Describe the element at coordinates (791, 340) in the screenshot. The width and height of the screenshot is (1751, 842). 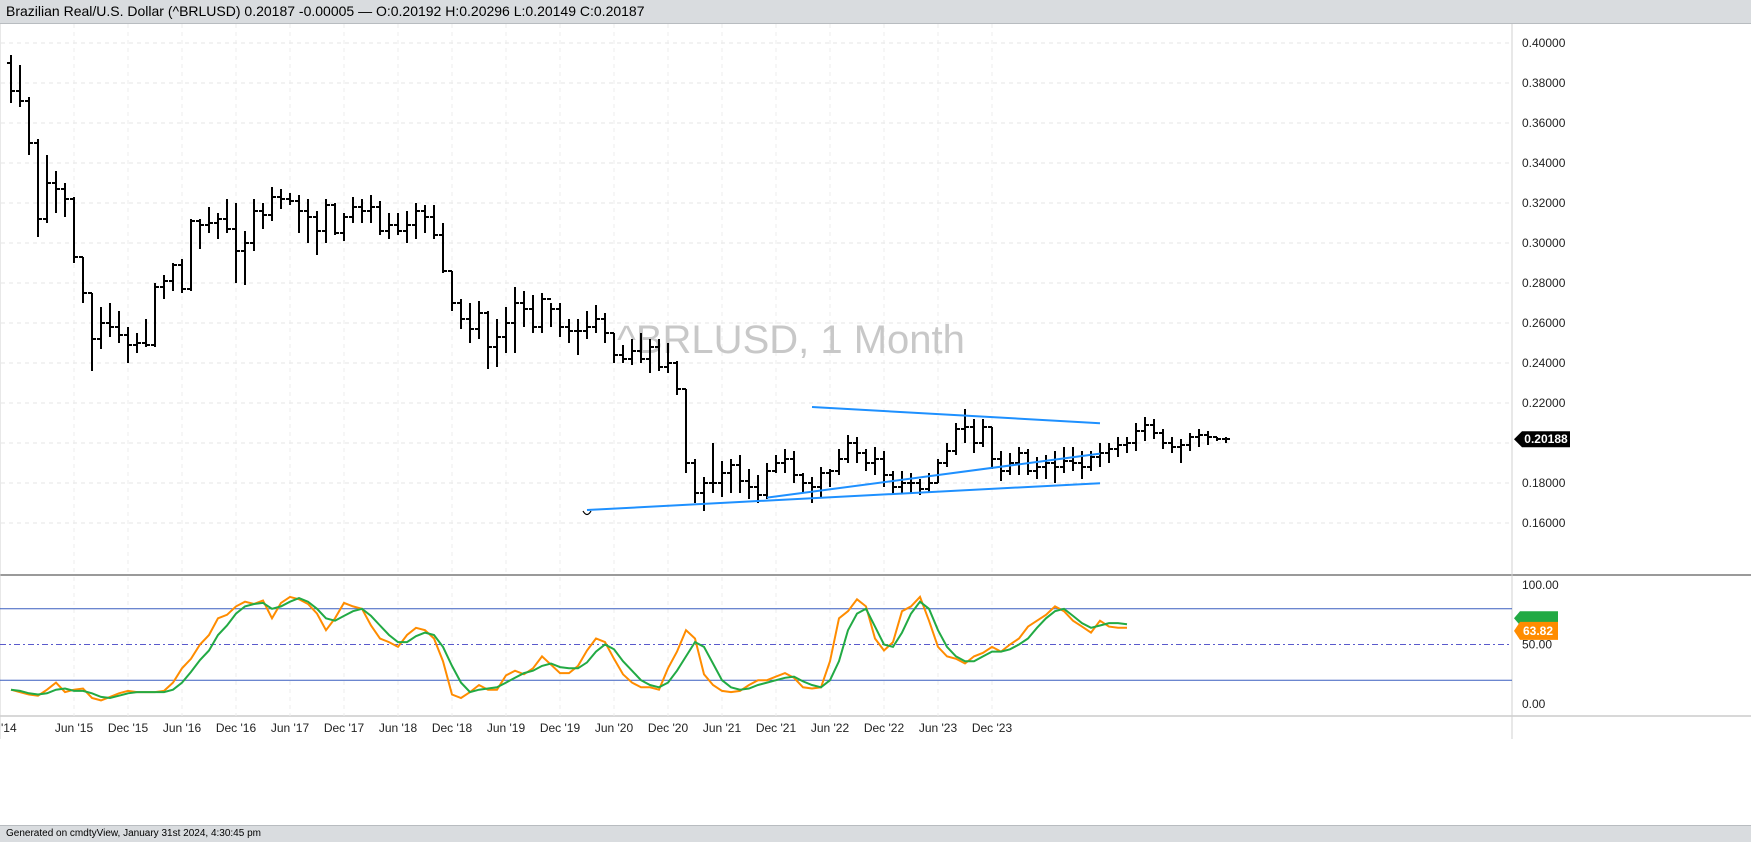
I see `symbol-watermark: ^BRLUSD, 1 Month` at that location.